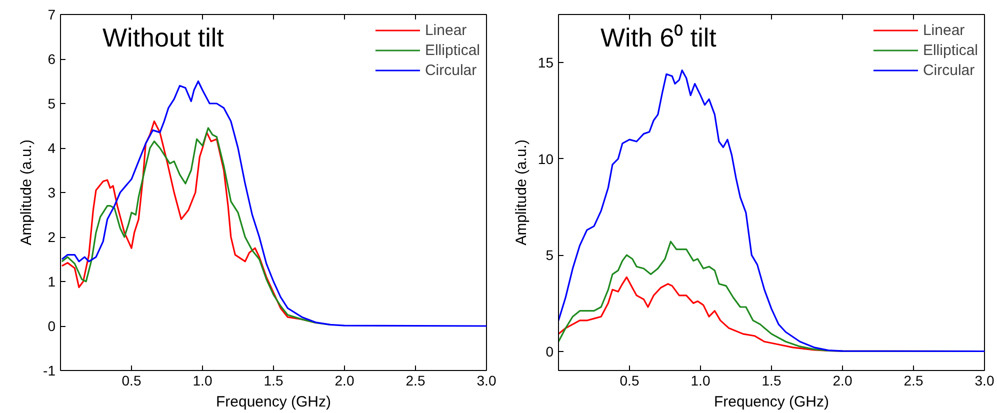 Image resolution: width=997 pixels, height=413 pixels. Describe the element at coordinates (49, 370) in the screenshot. I see `y-tick-label: -1` at that location.